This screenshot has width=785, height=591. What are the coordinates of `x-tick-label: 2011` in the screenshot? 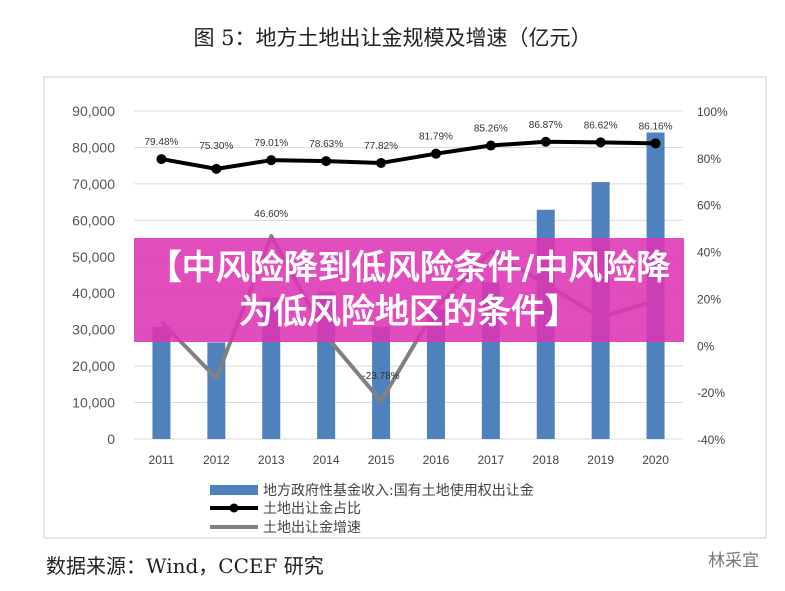 It's located at (162, 460).